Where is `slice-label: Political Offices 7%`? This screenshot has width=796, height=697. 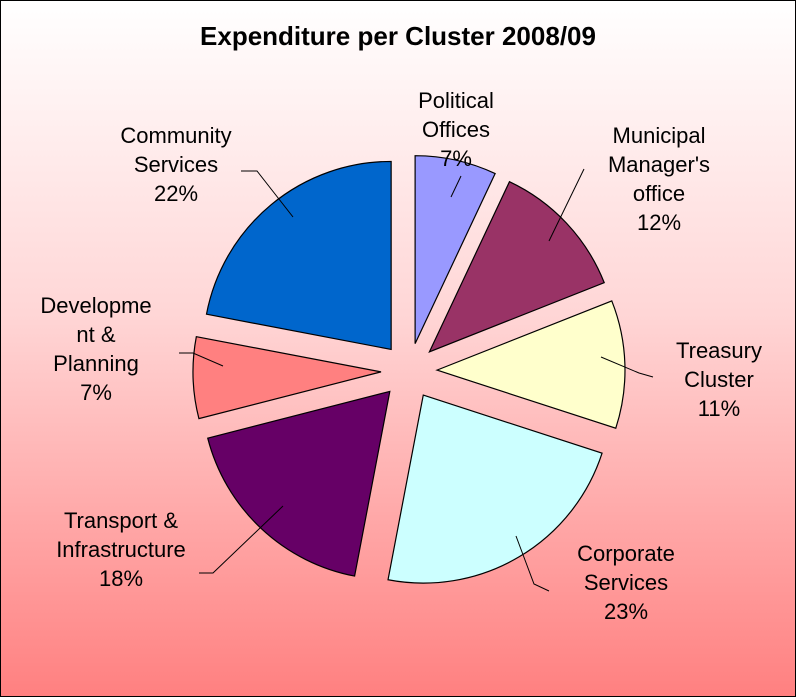 slice-label: Political Offices 7% is located at coordinates (456, 129).